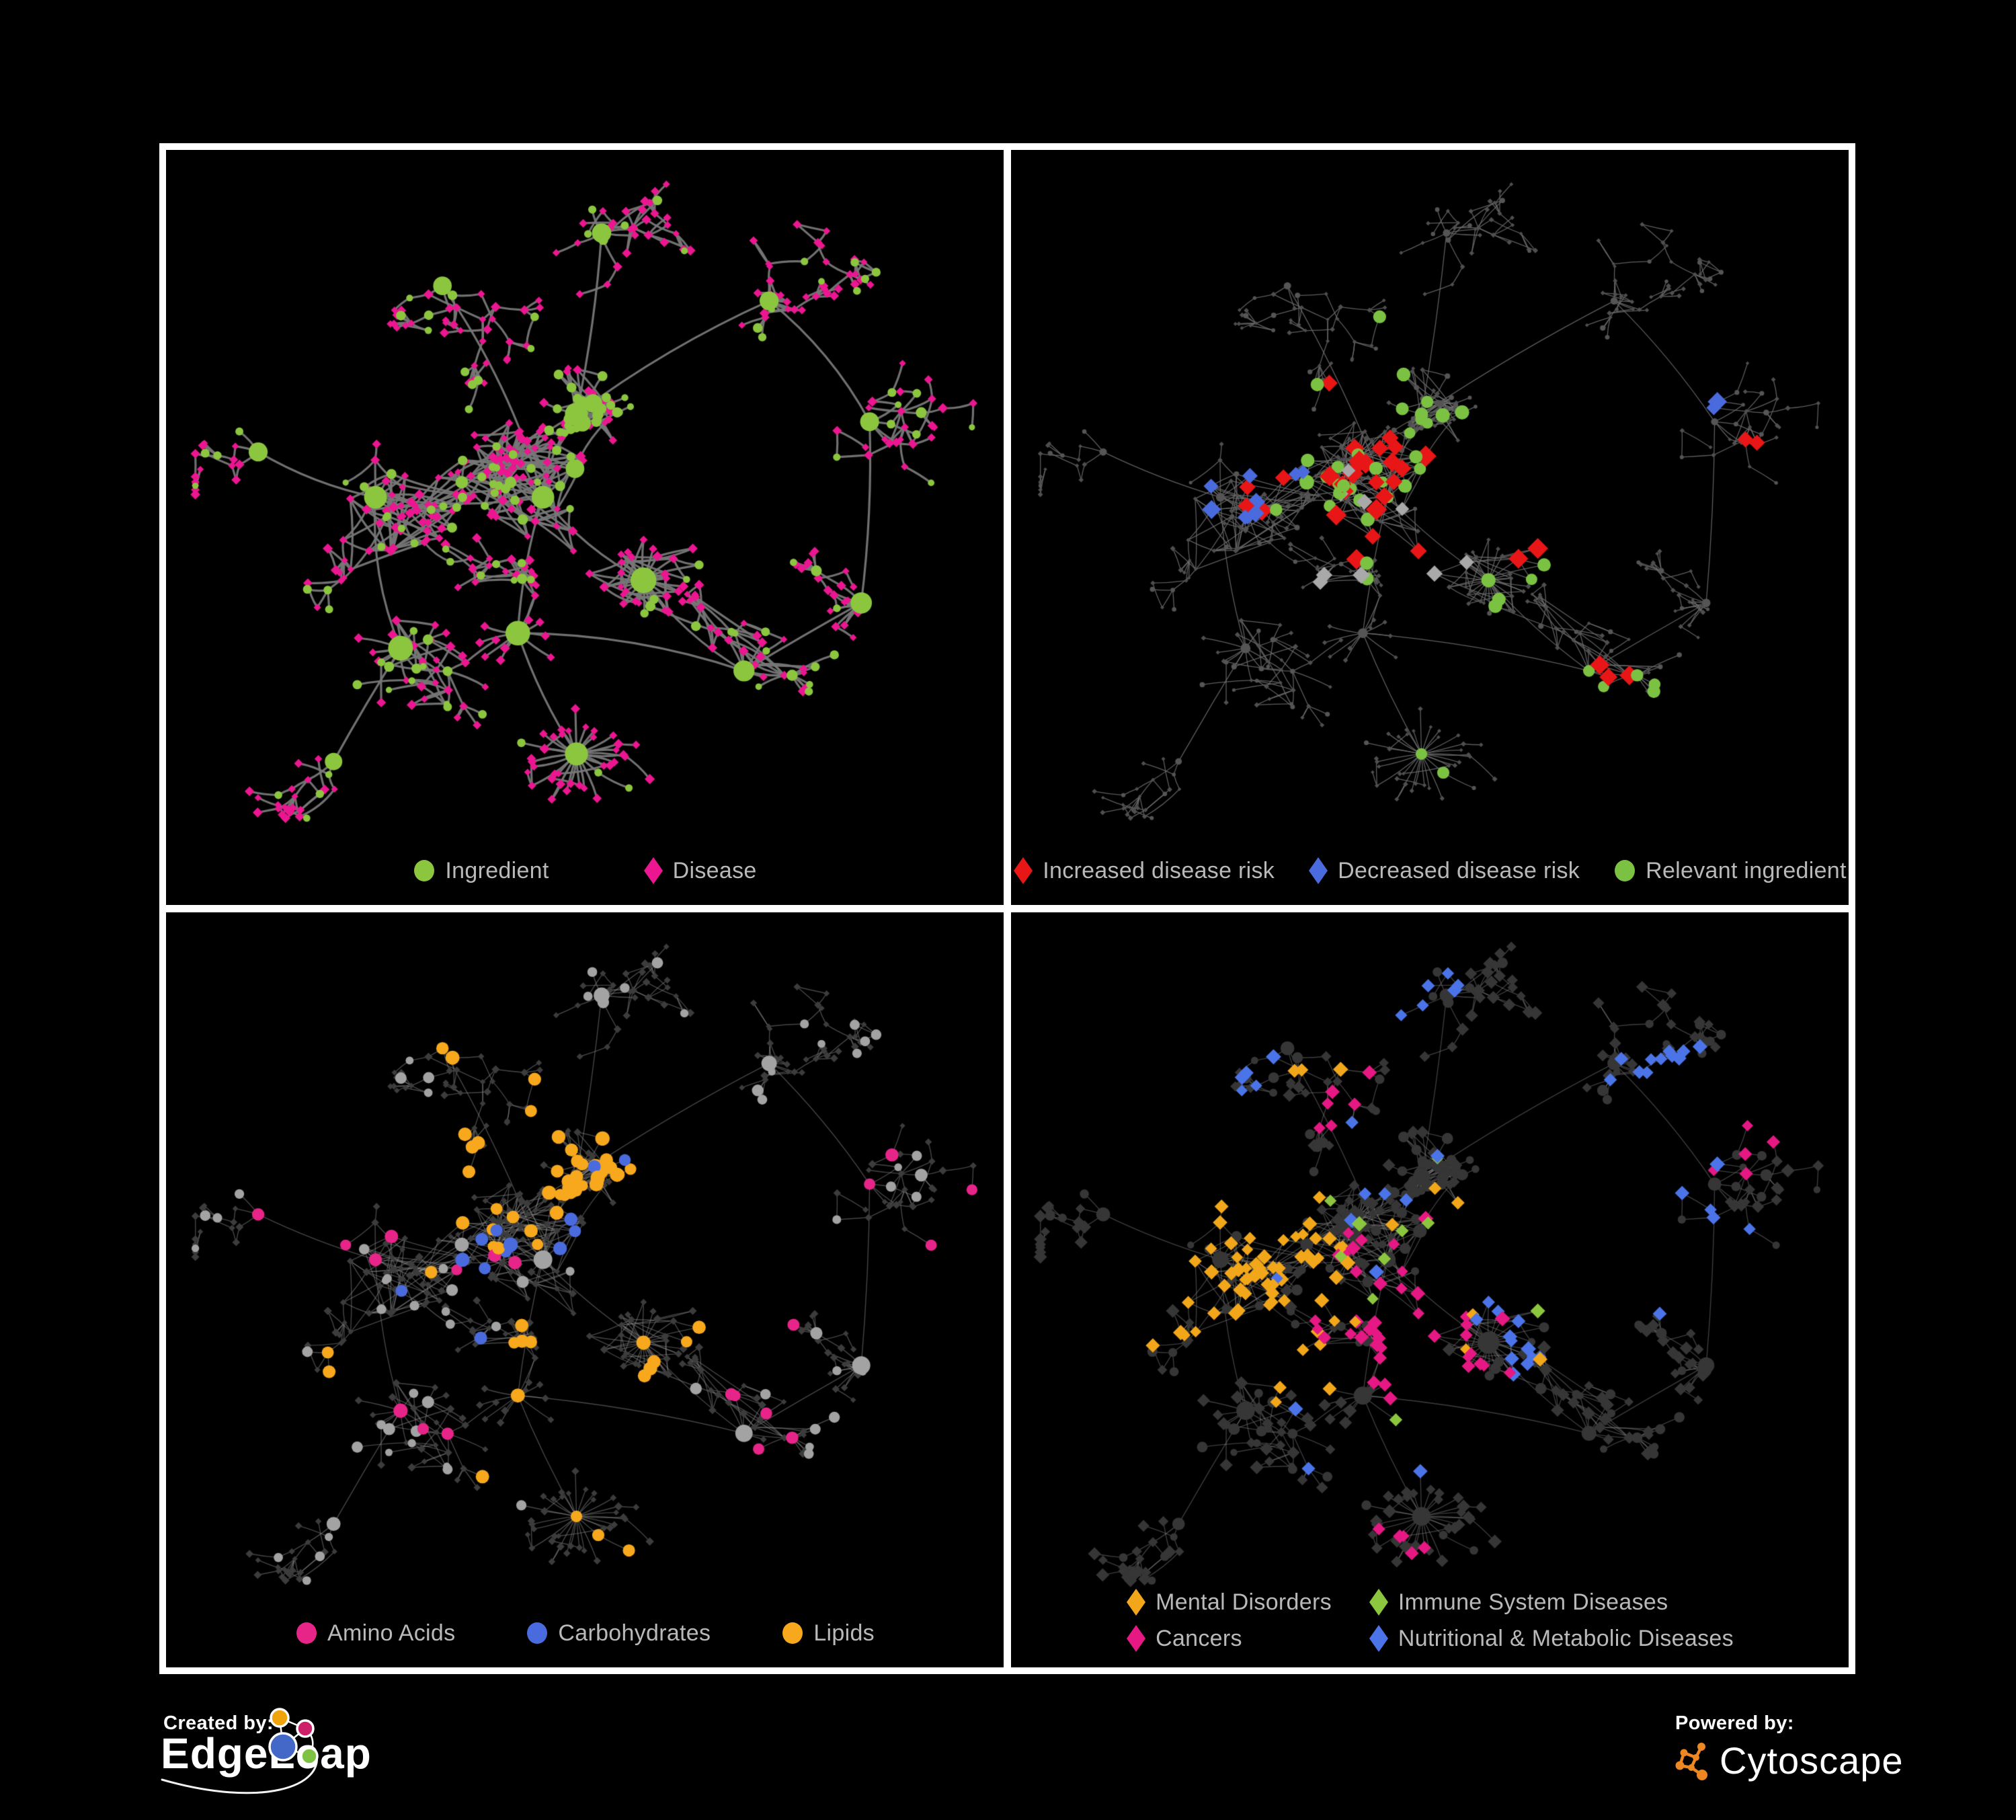  What do you see at coordinates (844, 1633) in the screenshot?
I see `legend-label: Lipids` at bounding box center [844, 1633].